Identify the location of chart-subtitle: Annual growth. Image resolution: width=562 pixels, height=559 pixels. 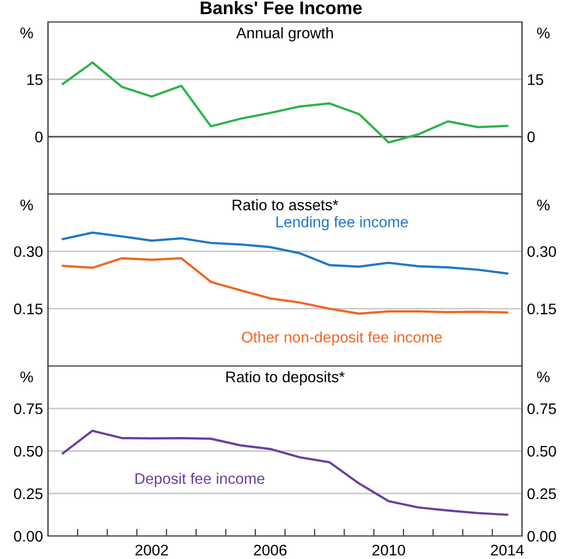
(284, 34).